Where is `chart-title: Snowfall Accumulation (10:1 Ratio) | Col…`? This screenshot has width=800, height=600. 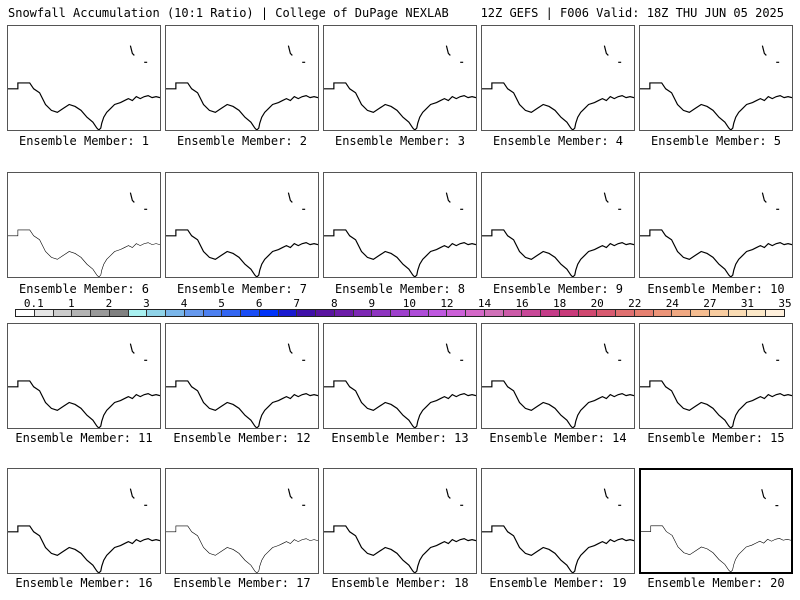
chart-title: Snowfall Accumulation (10:1 Ratio) | Col… is located at coordinates (228, 13).